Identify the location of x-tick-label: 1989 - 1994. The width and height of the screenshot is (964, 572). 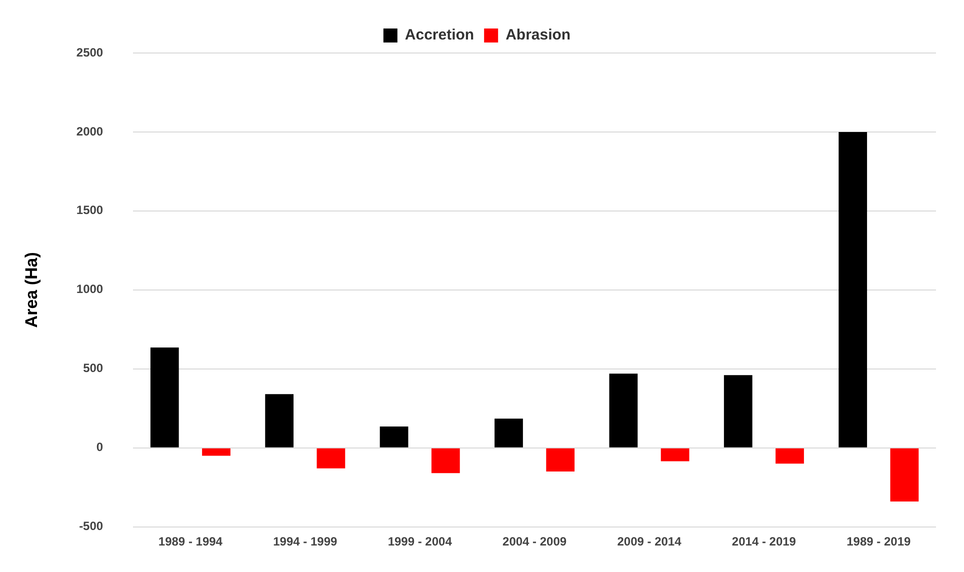
(190, 541).